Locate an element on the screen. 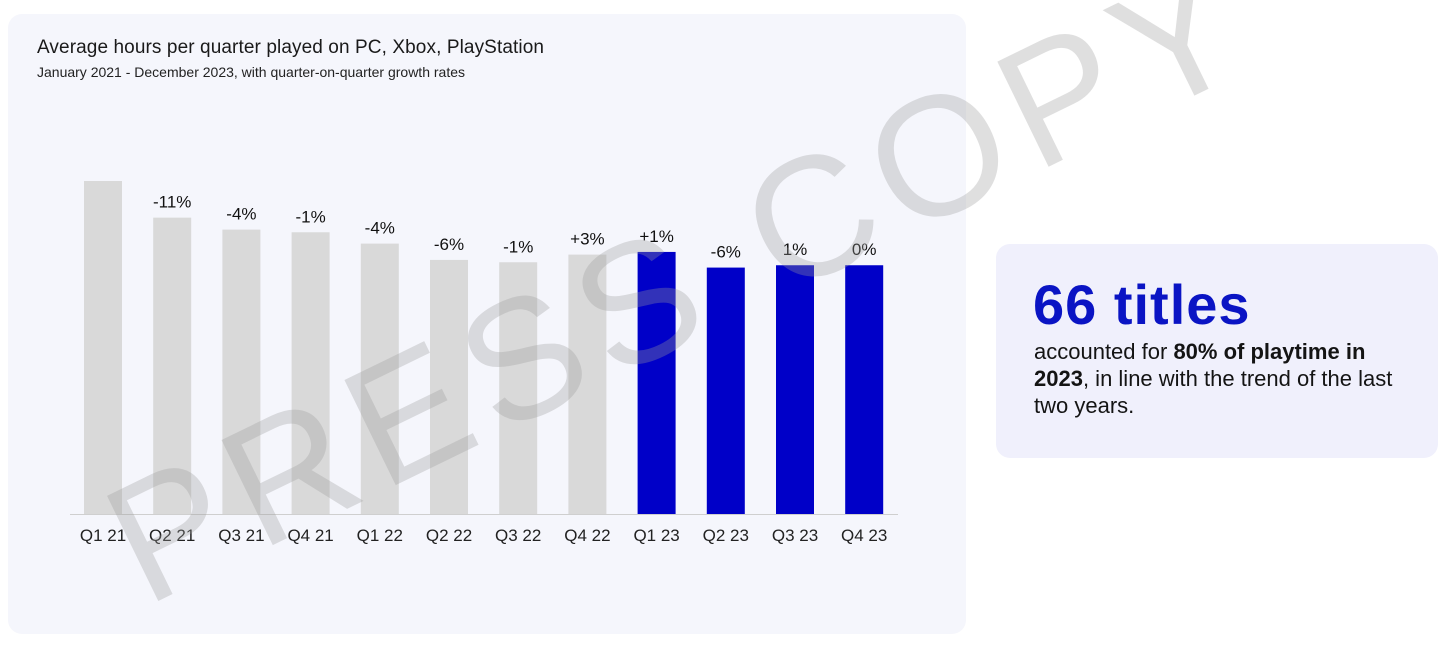  x-tick-label: Q2 22 is located at coordinates (449, 535).